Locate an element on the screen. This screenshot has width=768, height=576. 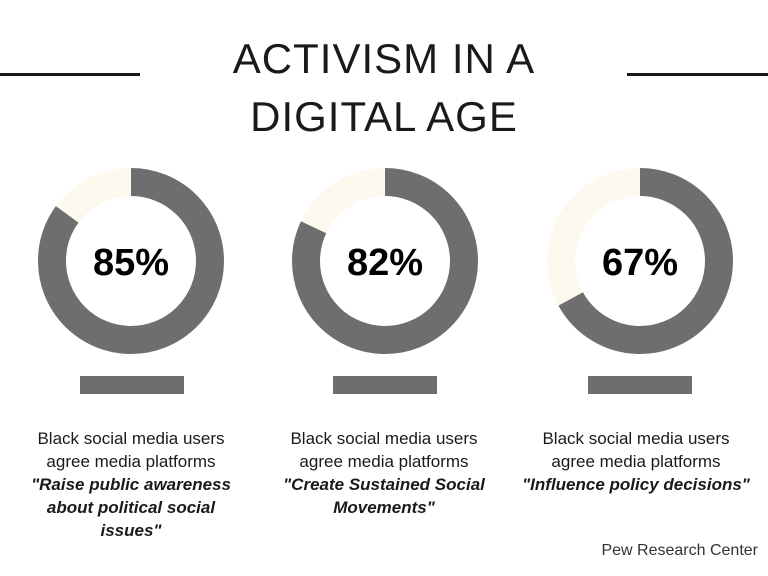
donut-chart-2: 82% is located at coordinates (385, 261).